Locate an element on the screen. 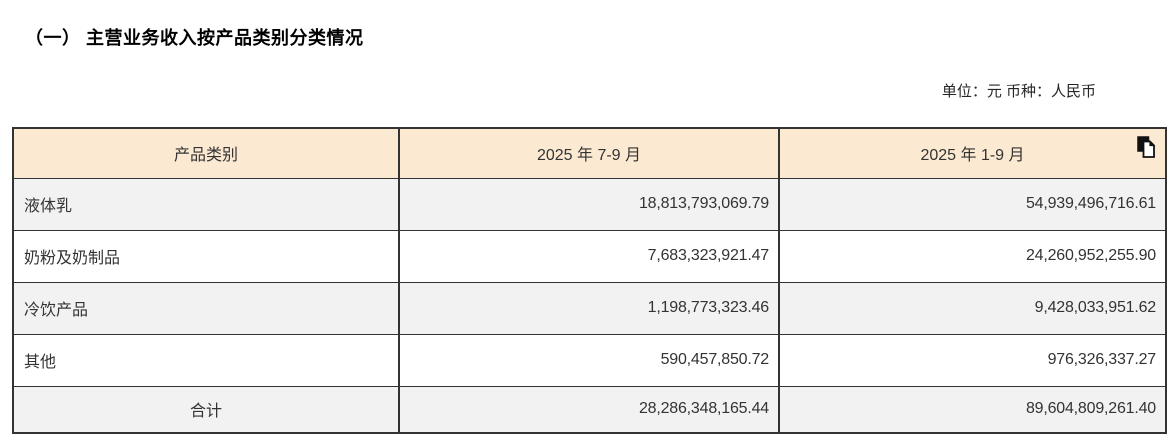 This screenshot has height=445, width=1176. q3-value-cell: 18,813,793,069.79 is located at coordinates (589, 204).